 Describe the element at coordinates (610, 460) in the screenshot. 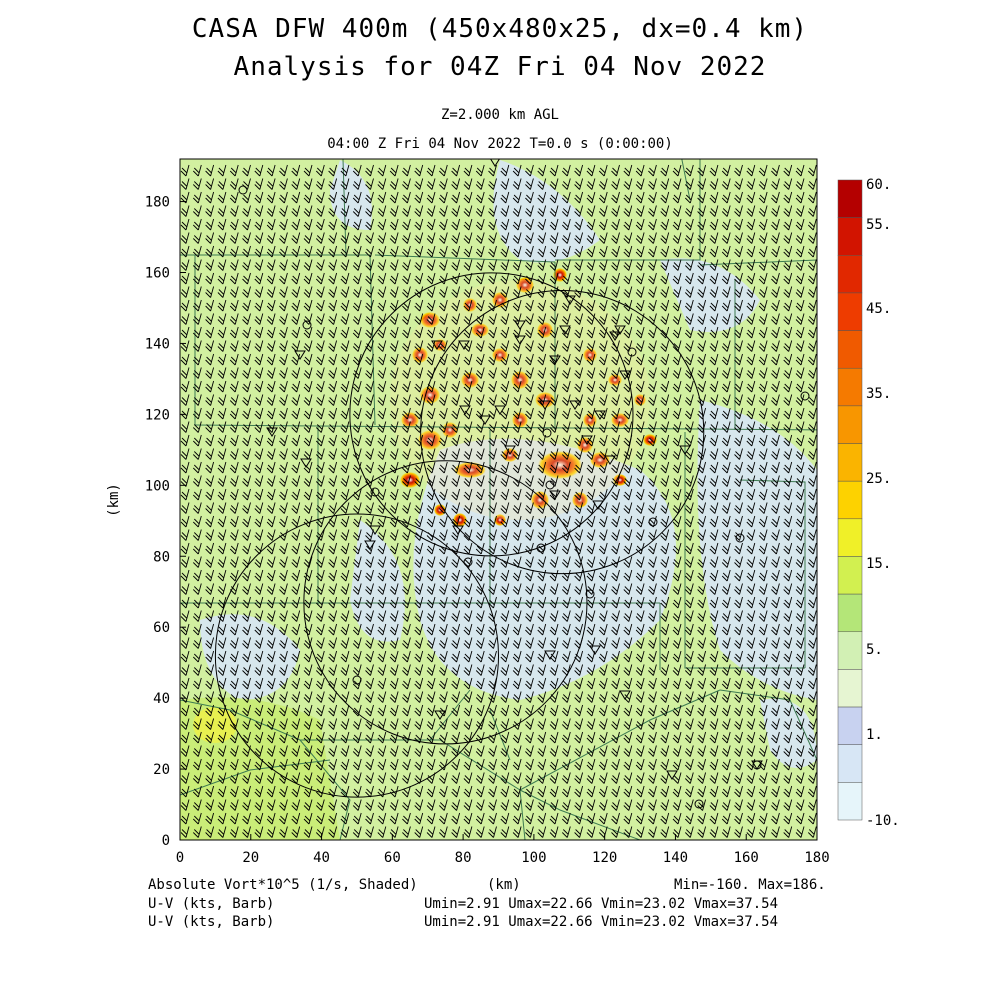

I see `station-triangle` at that location.